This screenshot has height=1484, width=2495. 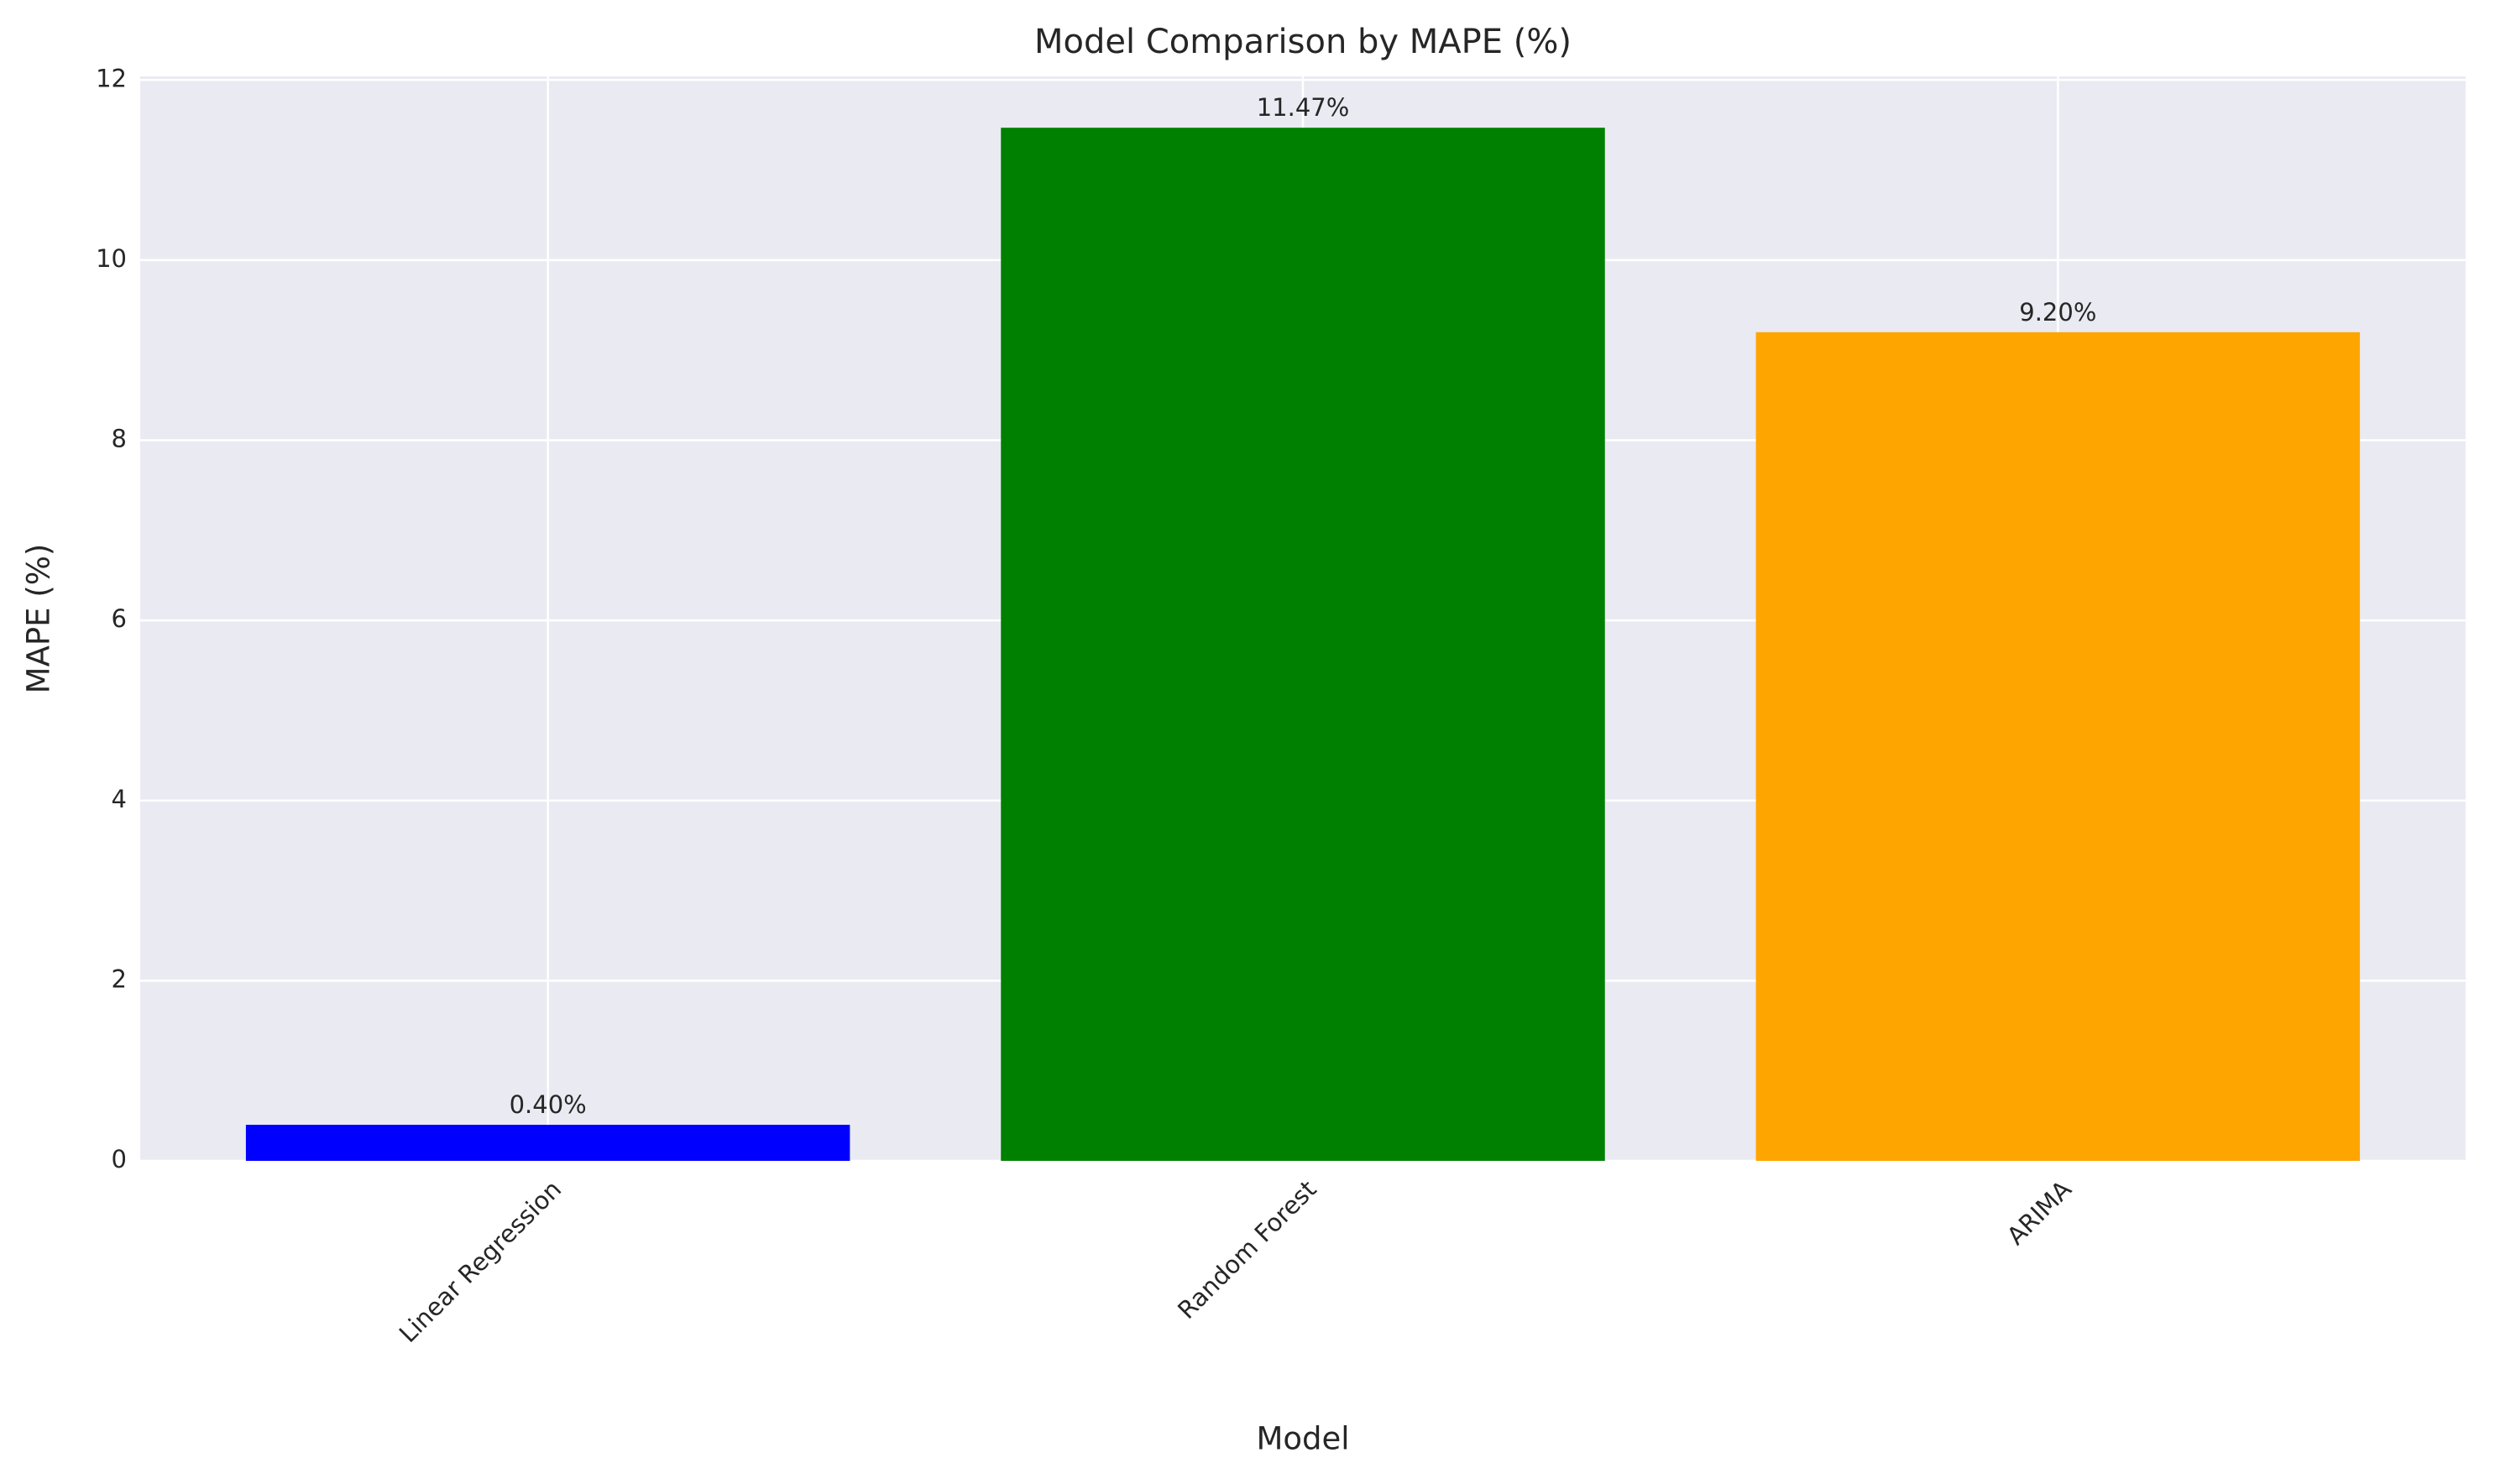 I want to click on x-tick-label: Linear Regression, so click(x=480, y=1261).